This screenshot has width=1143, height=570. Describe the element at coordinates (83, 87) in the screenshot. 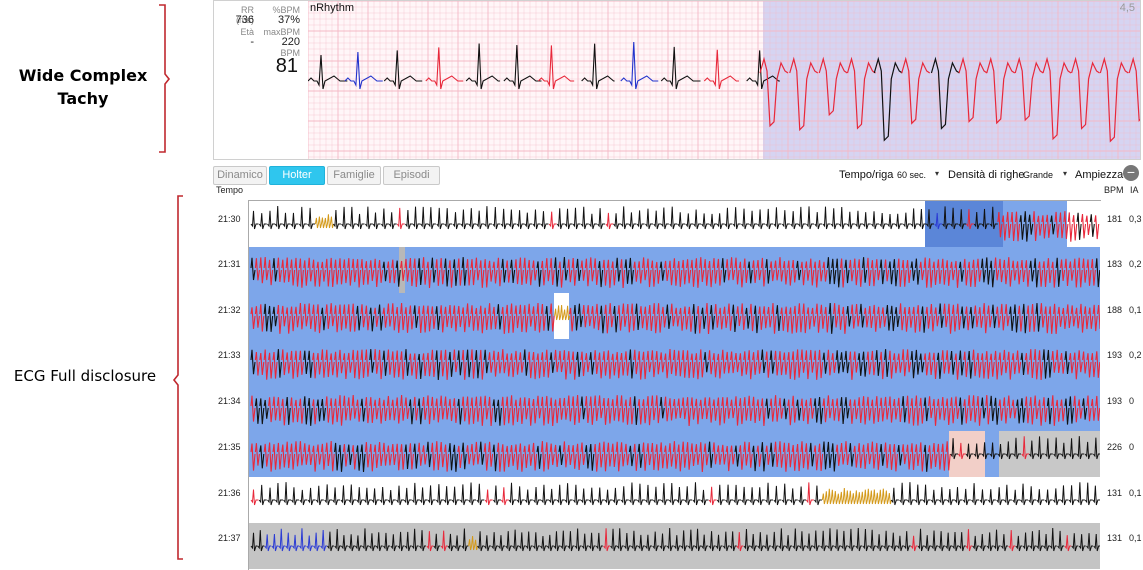

I see `annotation-wide-complex: Wide Complex Tachy` at that location.